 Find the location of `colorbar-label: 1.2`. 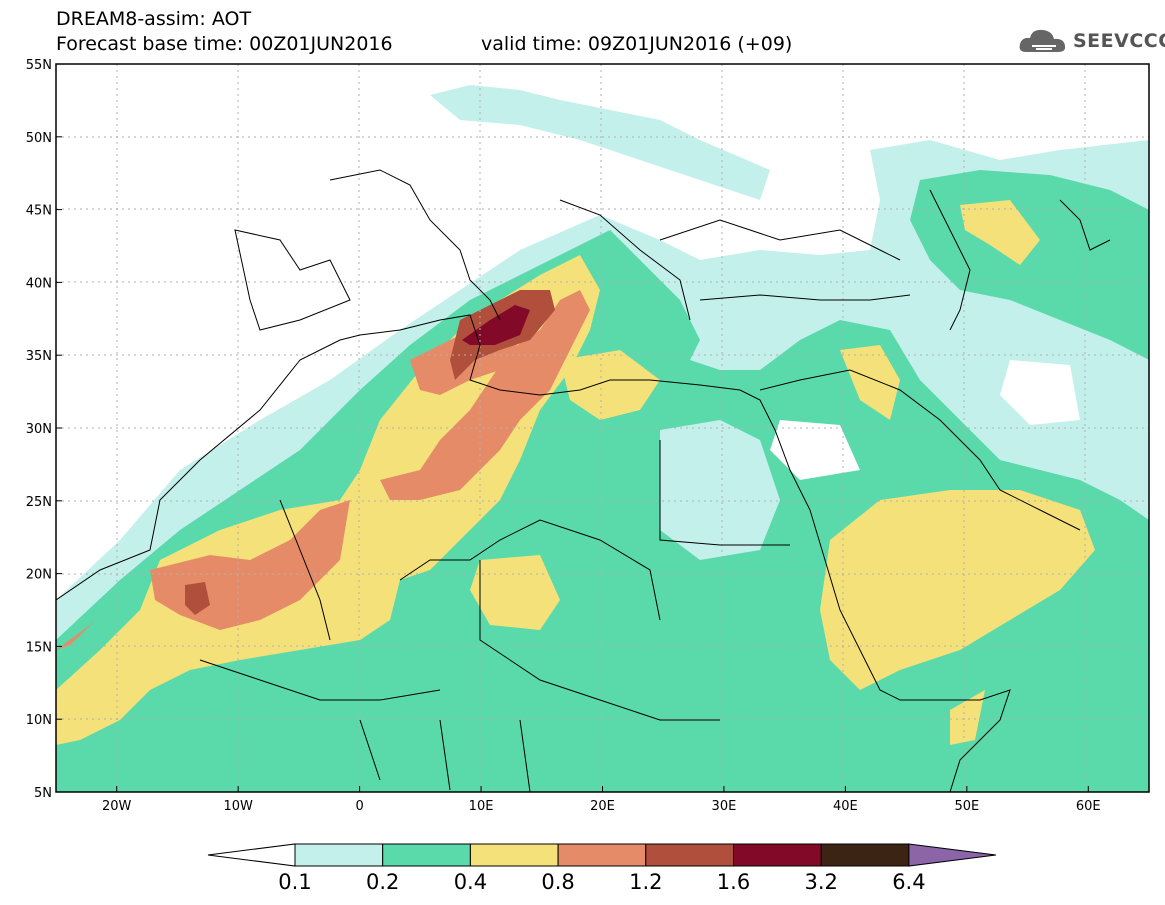

colorbar-label: 1.2 is located at coordinates (646, 882).